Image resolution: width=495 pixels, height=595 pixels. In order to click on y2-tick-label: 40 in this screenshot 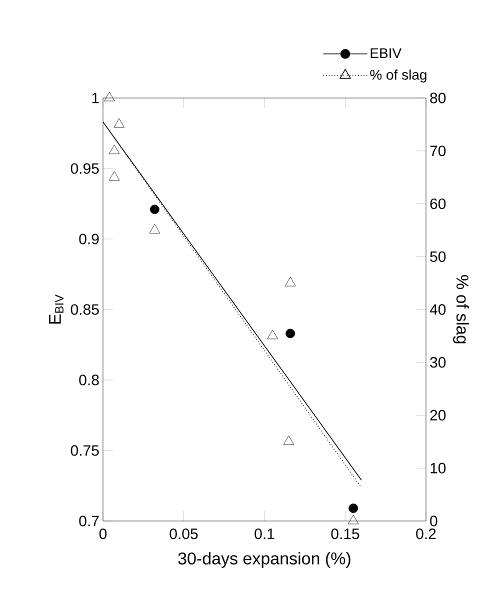, I will do `click(438, 309)`.